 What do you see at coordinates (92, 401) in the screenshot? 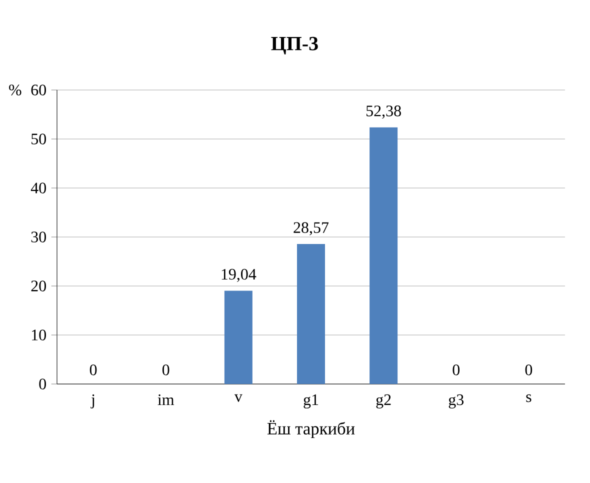
I see `x-tick-label: j` at bounding box center [92, 401].